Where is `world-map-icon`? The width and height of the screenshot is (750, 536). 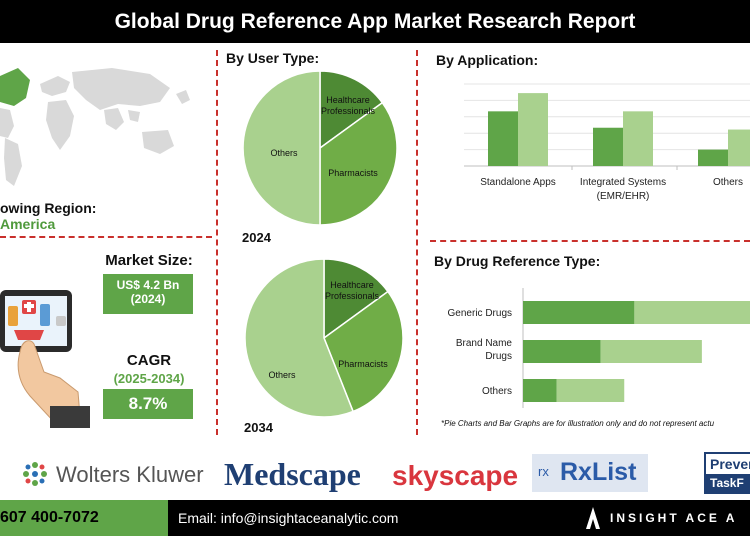 world-map-icon is located at coordinates (95, 127).